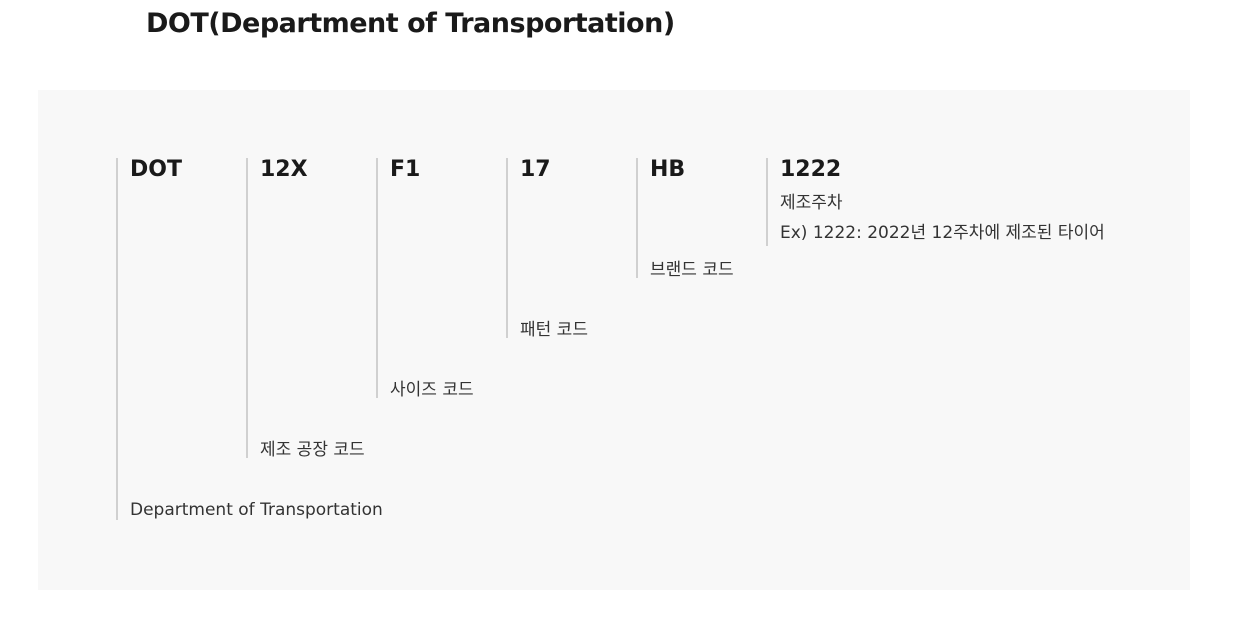 The width and height of the screenshot is (1236, 641). I want to click on description: Department of Transportation, so click(256, 510).